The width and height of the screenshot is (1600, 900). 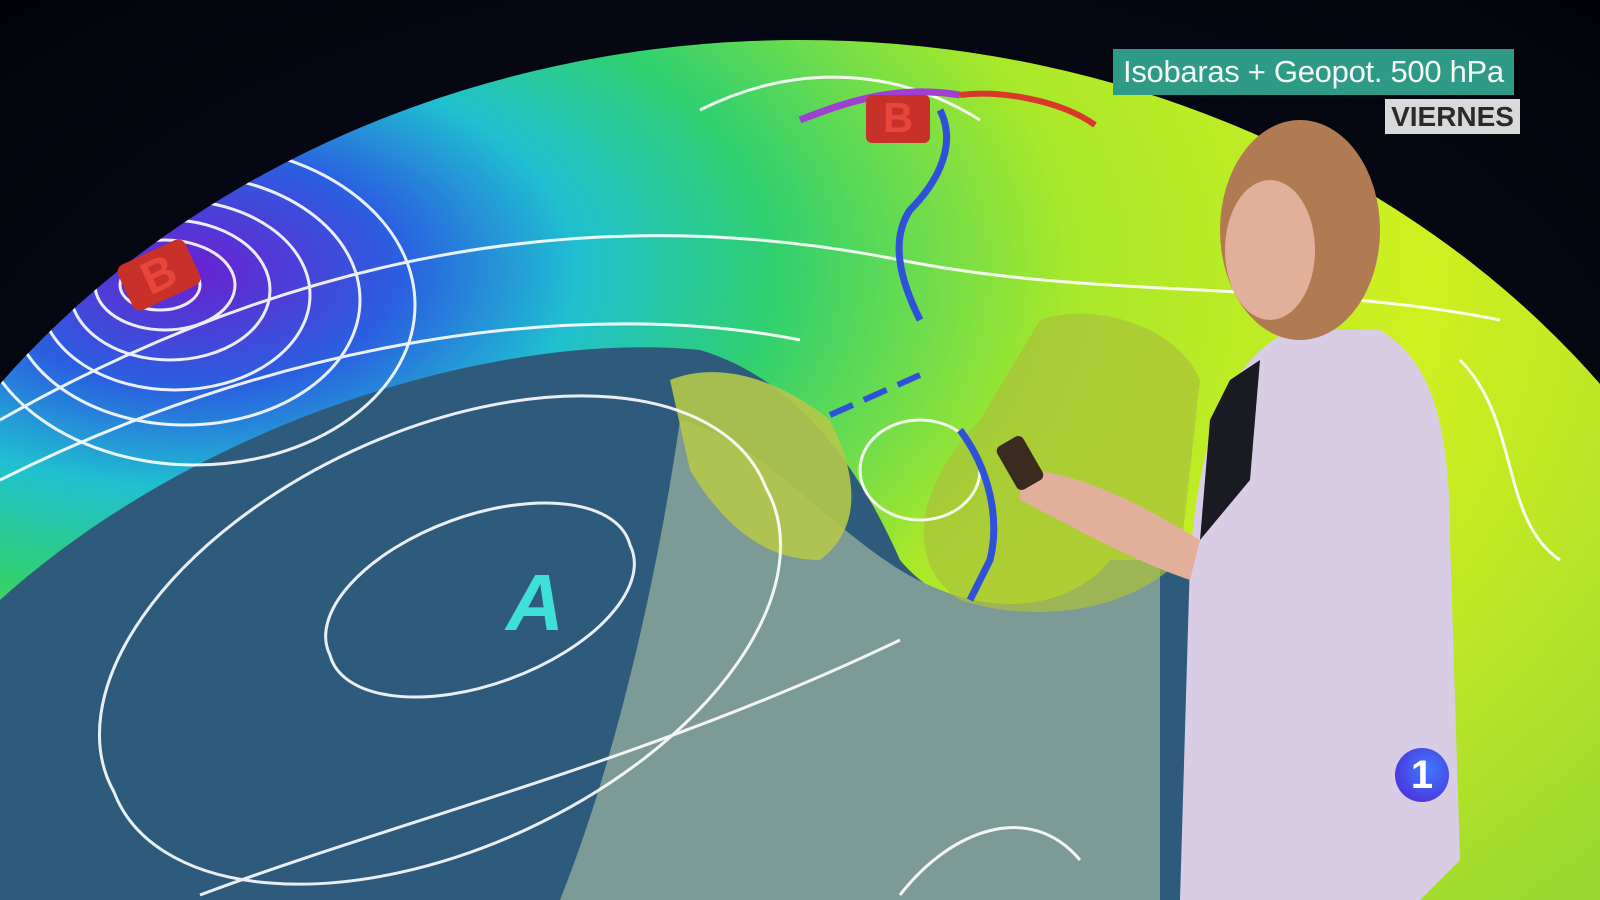 What do you see at coordinates (1313, 72) in the screenshot?
I see `map-title-badge: Isobaras + Geopot. 500 hPa` at bounding box center [1313, 72].